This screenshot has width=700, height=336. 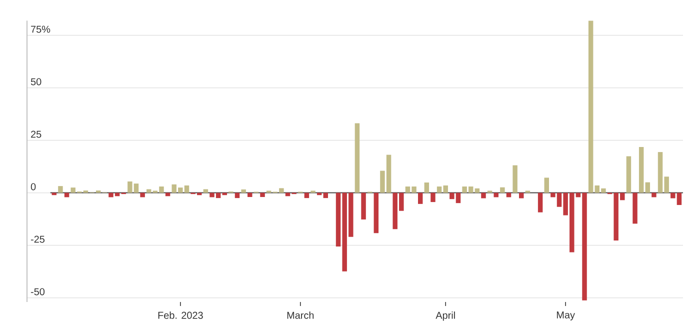 I want to click on x-tick-label: May, so click(x=565, y=316).